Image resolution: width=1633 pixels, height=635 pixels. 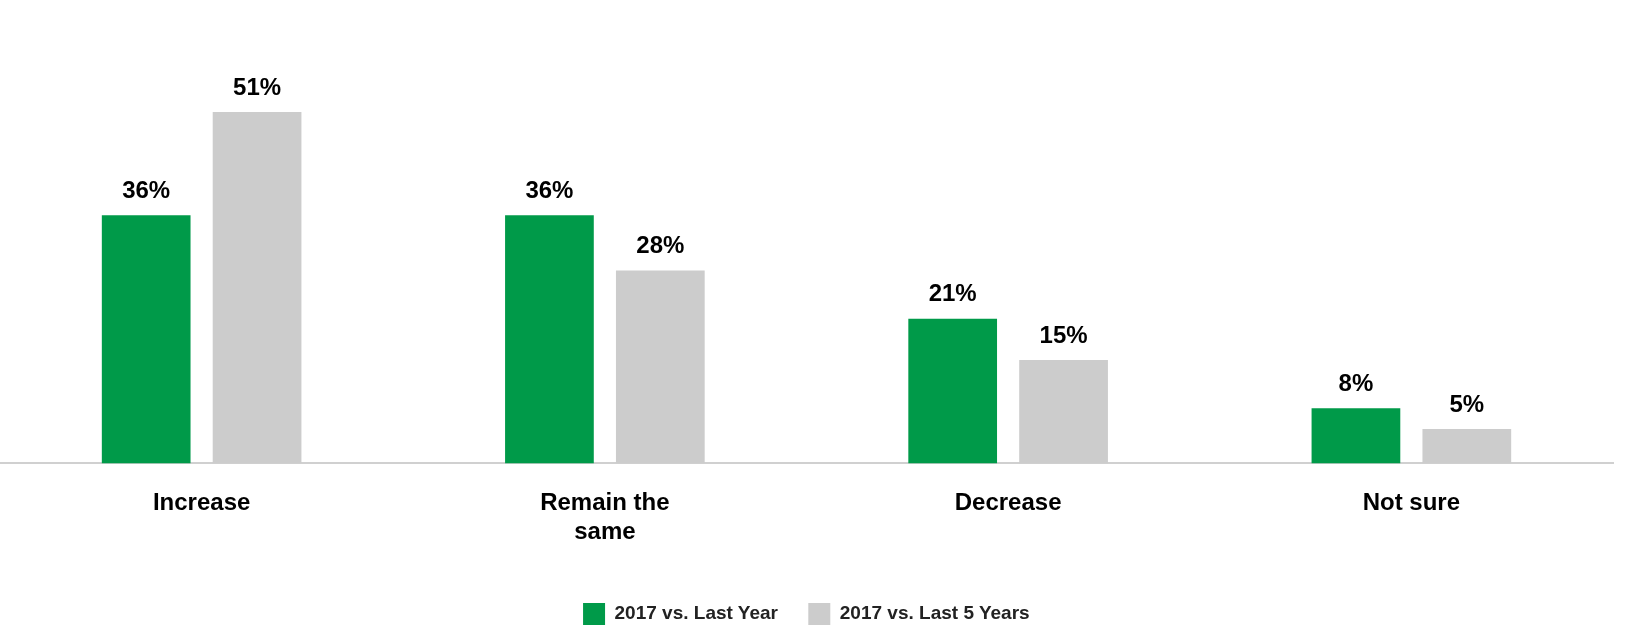 What do you see at coordinates (605, 516) in the screenshot?
I see `x-tick-label: Remain the same` at bounding box center [605, 516].